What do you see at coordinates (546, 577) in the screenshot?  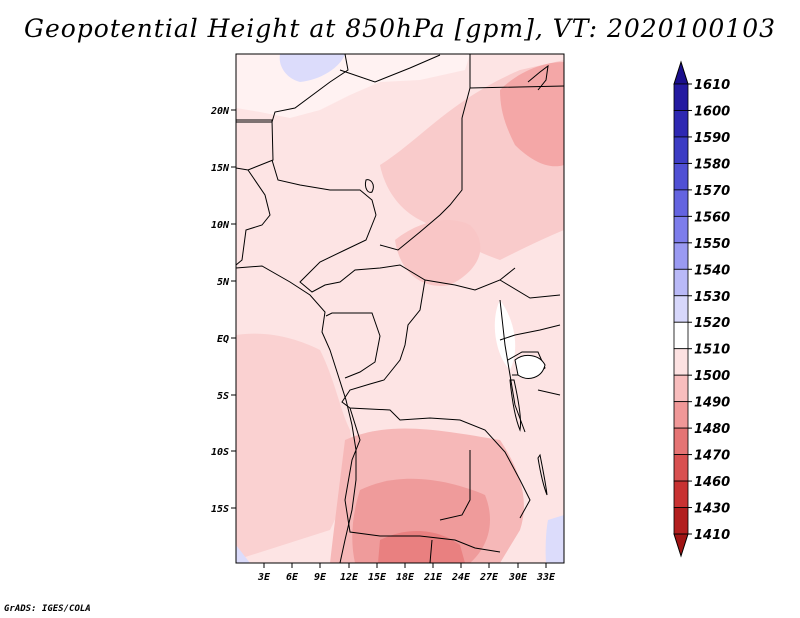 I see `lon-label-33e: 33E` at bounding box center [546, 577].